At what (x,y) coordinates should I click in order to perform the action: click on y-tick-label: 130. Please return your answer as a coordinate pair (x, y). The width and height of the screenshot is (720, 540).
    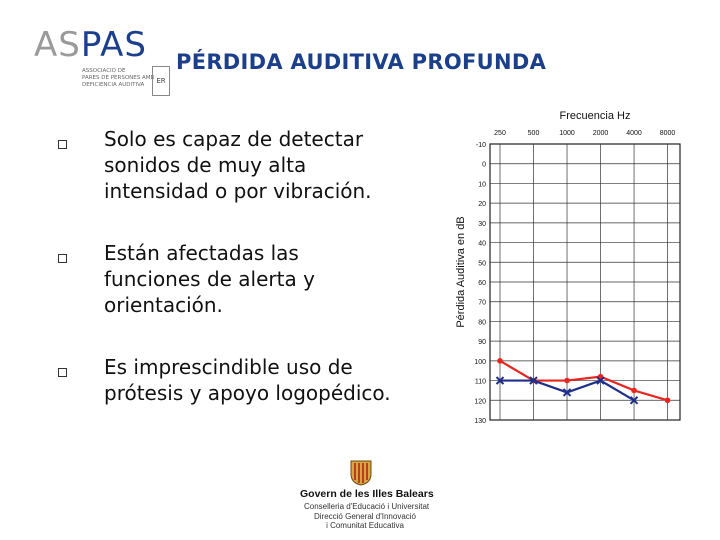
    Looking at the image, I should click on (480, 421).